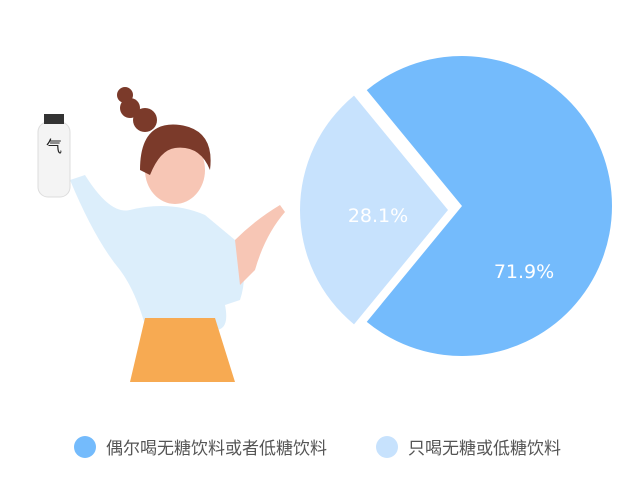  I want to click on legend-label: 偶尔喝无糖饮料或者低糖饮料, so click(216, 449).